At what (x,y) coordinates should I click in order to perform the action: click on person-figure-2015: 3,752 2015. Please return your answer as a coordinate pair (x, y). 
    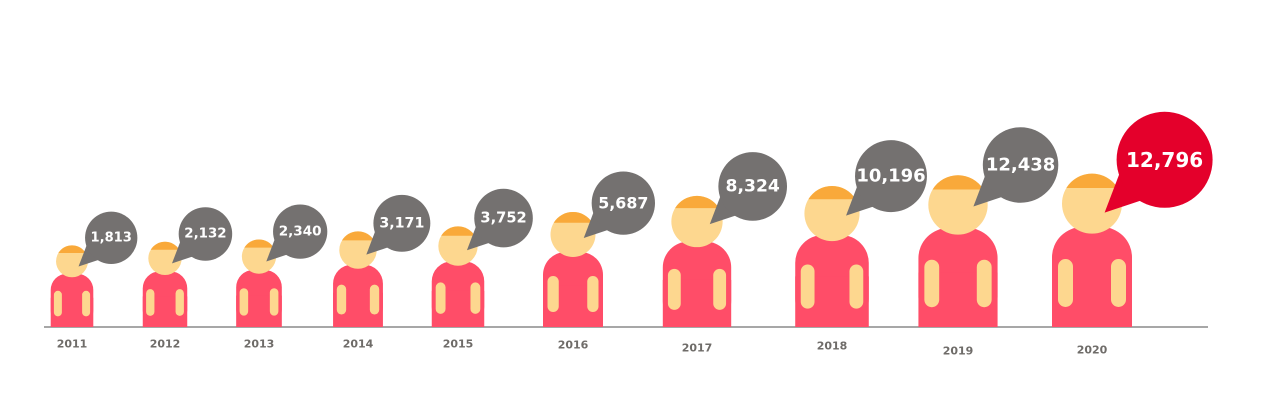
    Looking at the image, I should click on (482, 269).